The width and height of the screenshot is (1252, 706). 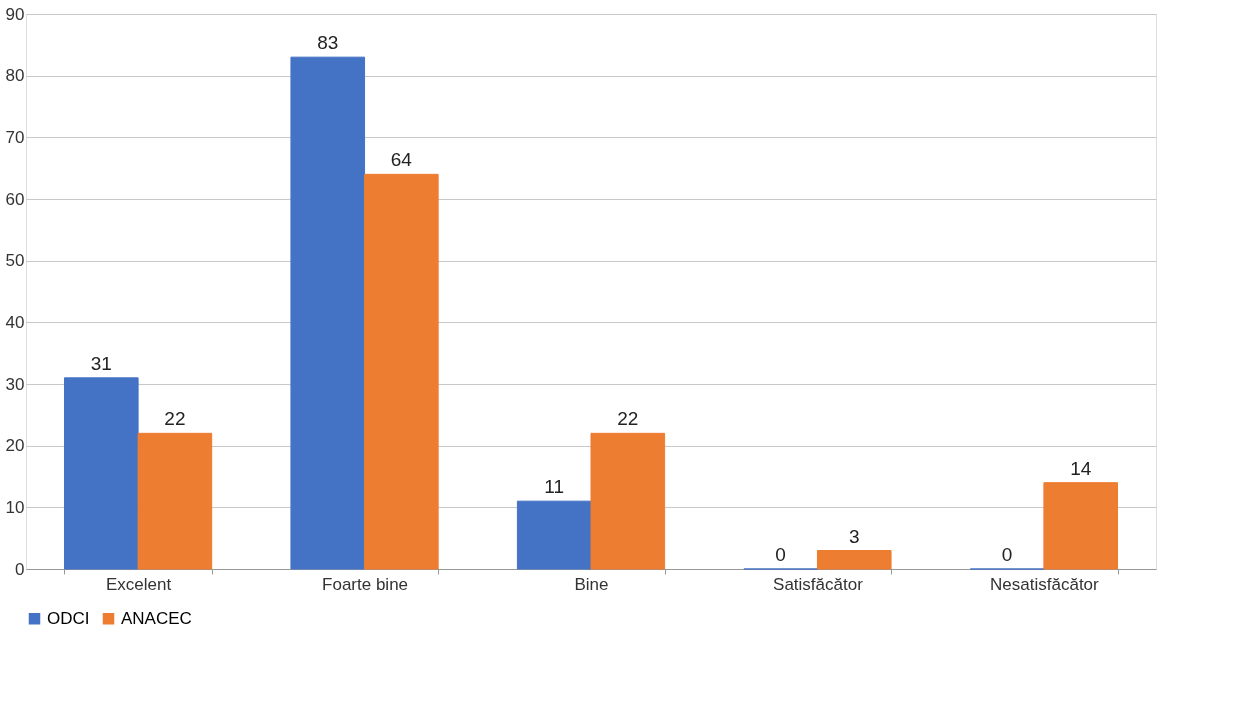 I want to click on y-tick-label: 0, so click(x=20, y=569).